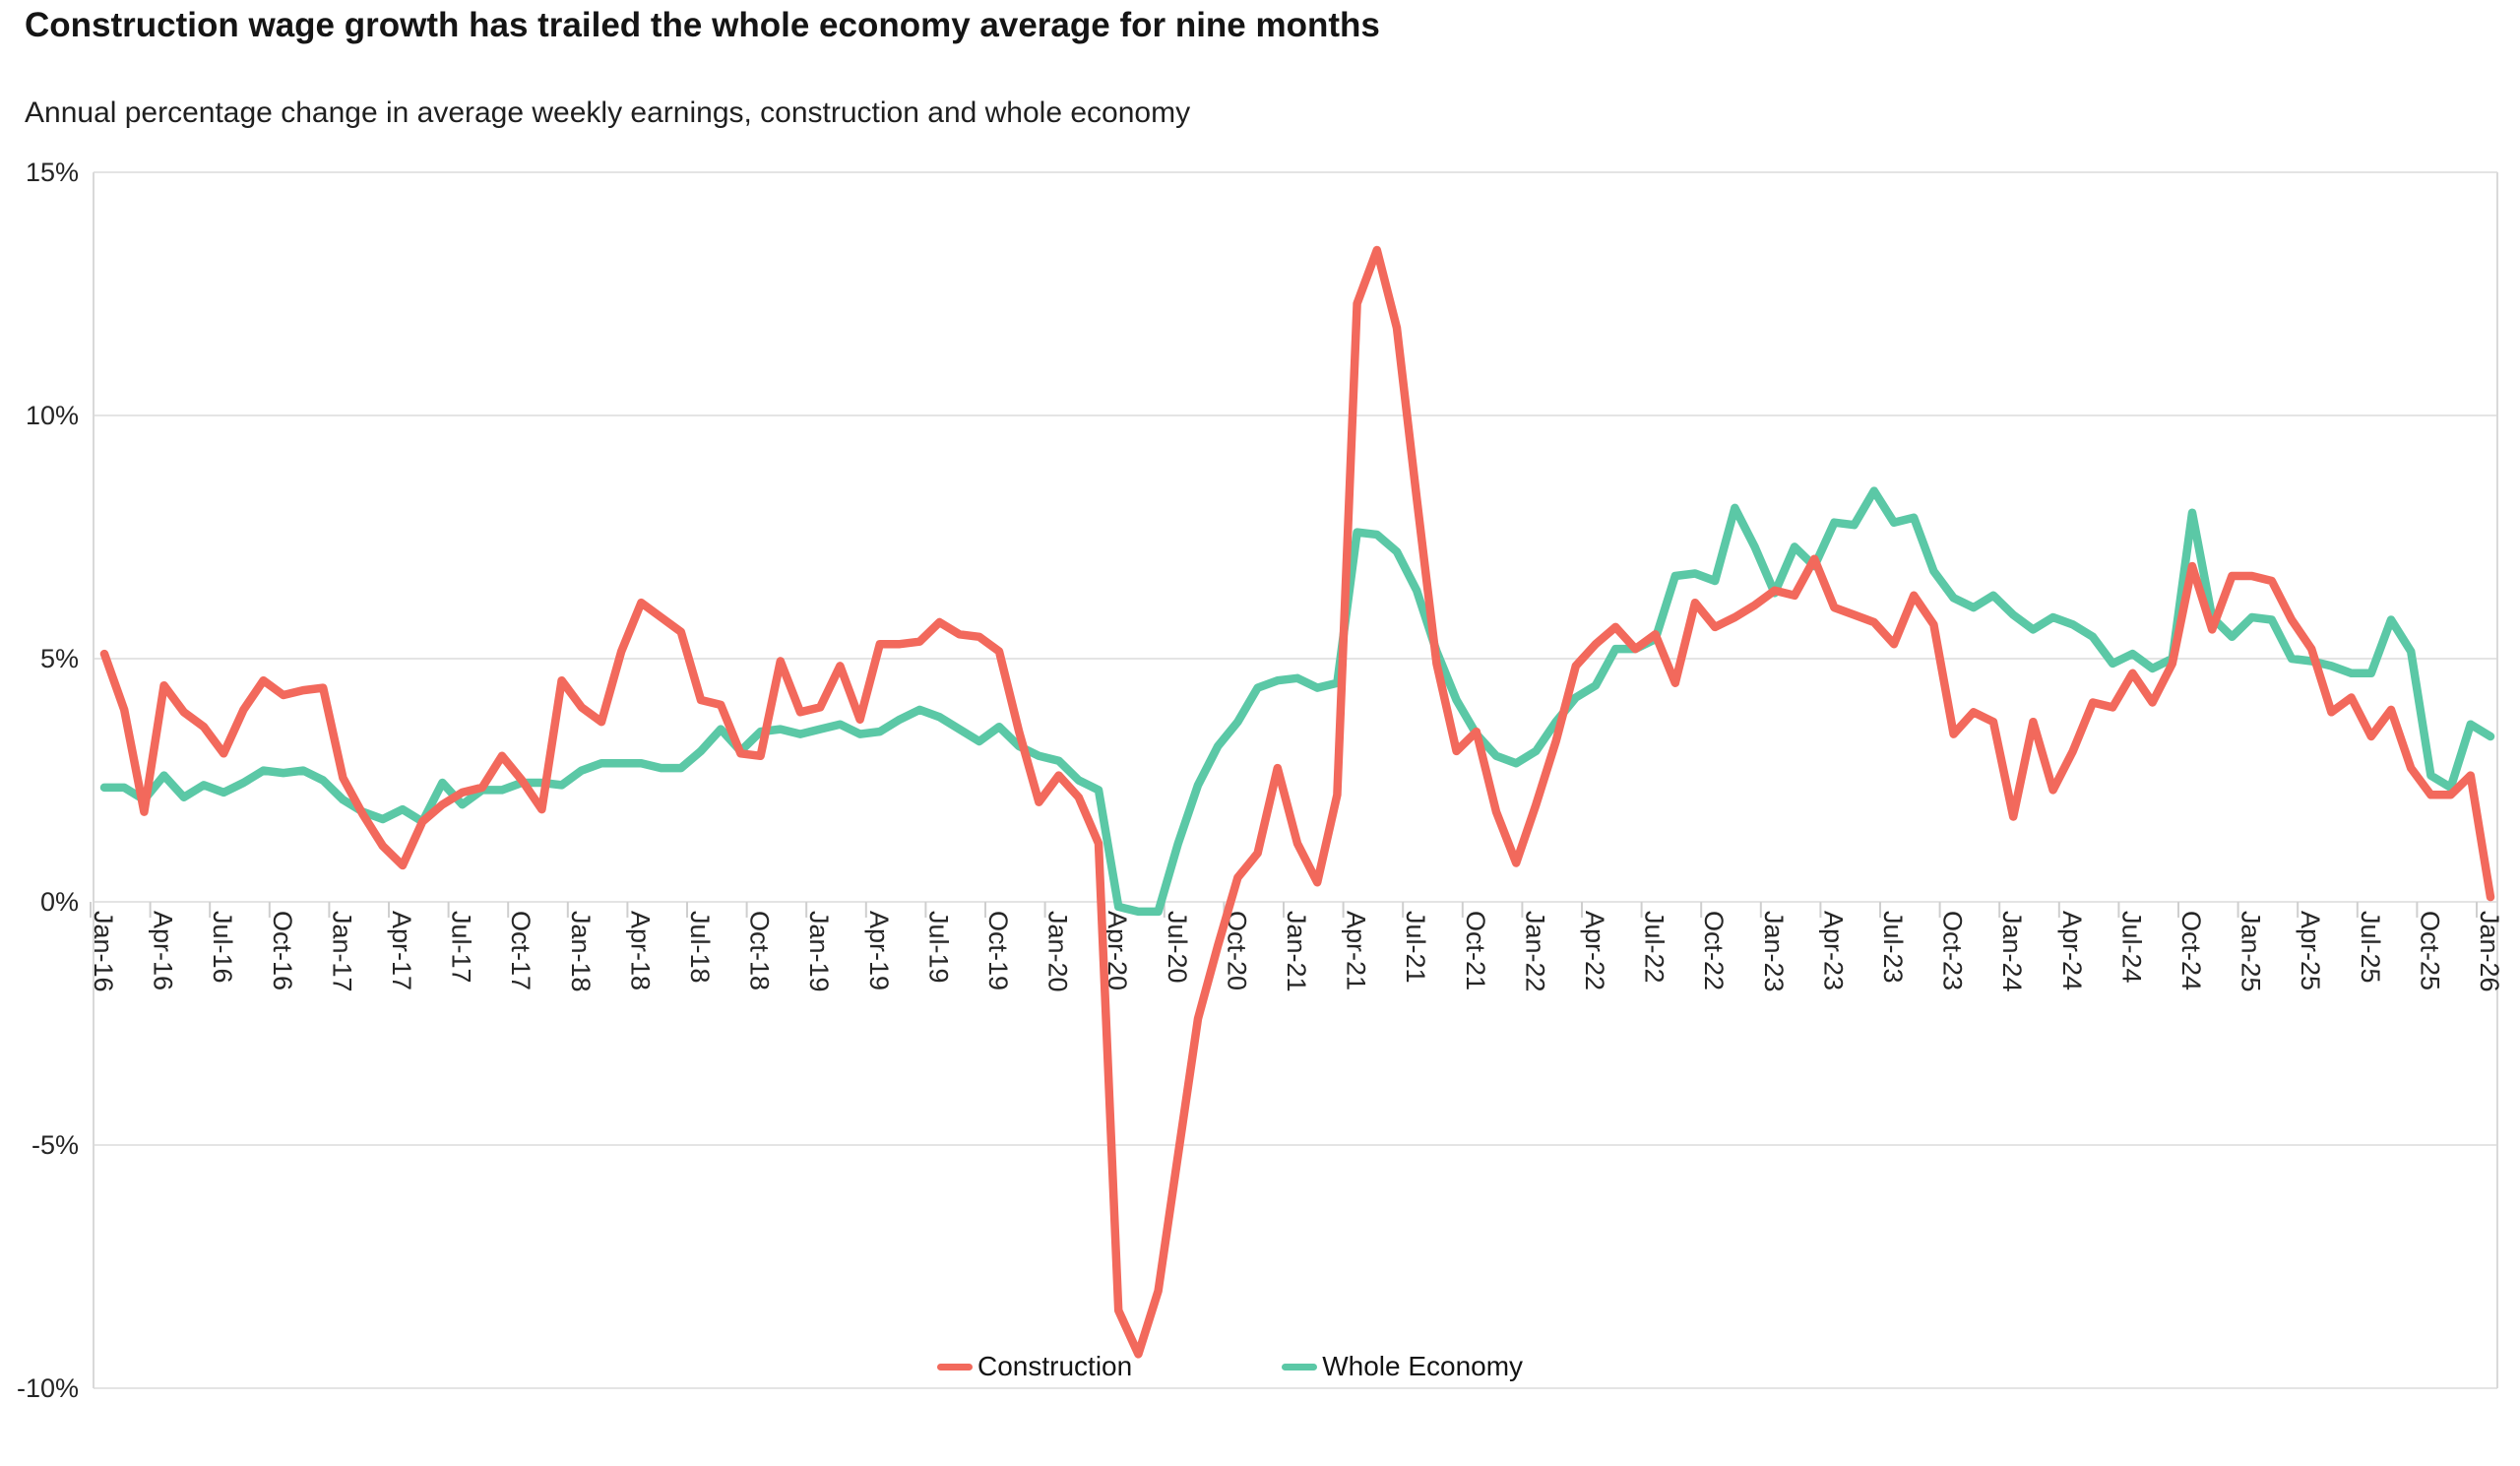  Describe the element at coordinates (1415, 948) in the screenshot. I see `x-tick-label: Jul-21` at that location.